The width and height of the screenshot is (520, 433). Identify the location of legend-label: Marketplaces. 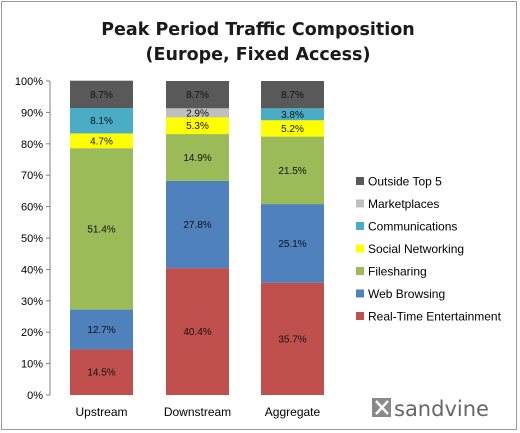
(403, 204).